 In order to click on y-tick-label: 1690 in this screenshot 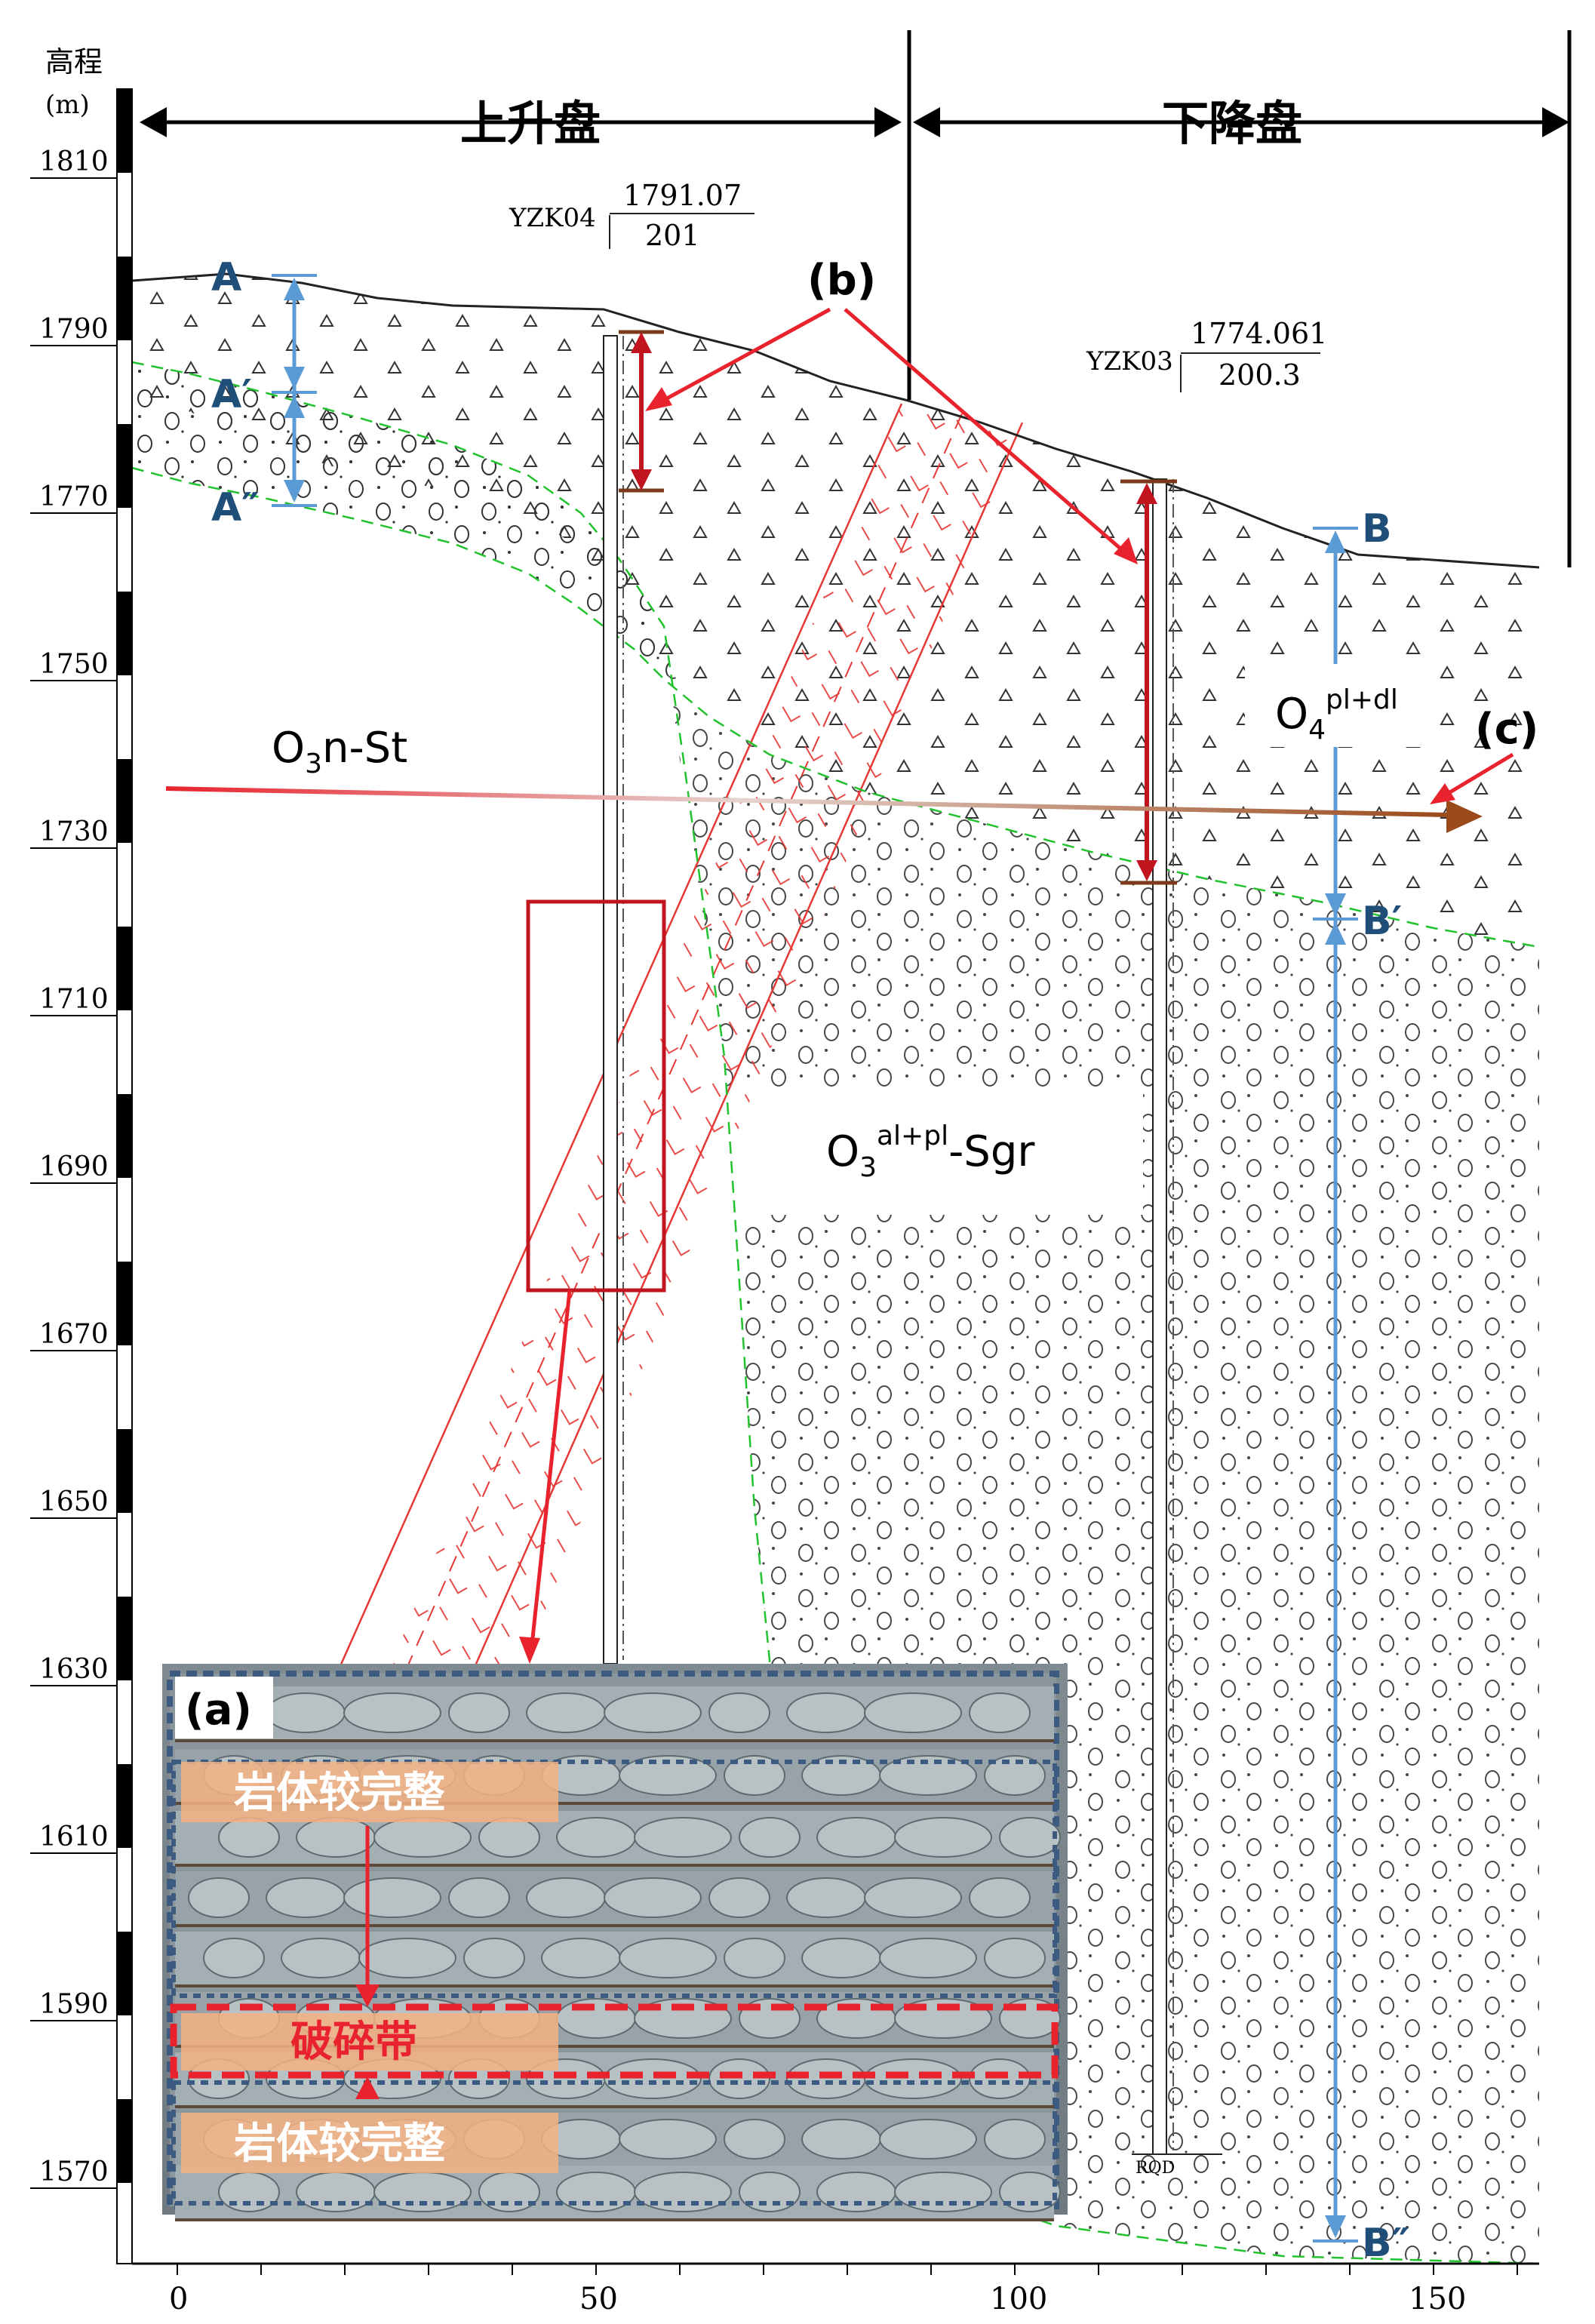, I will do `click(74, 1166)`.